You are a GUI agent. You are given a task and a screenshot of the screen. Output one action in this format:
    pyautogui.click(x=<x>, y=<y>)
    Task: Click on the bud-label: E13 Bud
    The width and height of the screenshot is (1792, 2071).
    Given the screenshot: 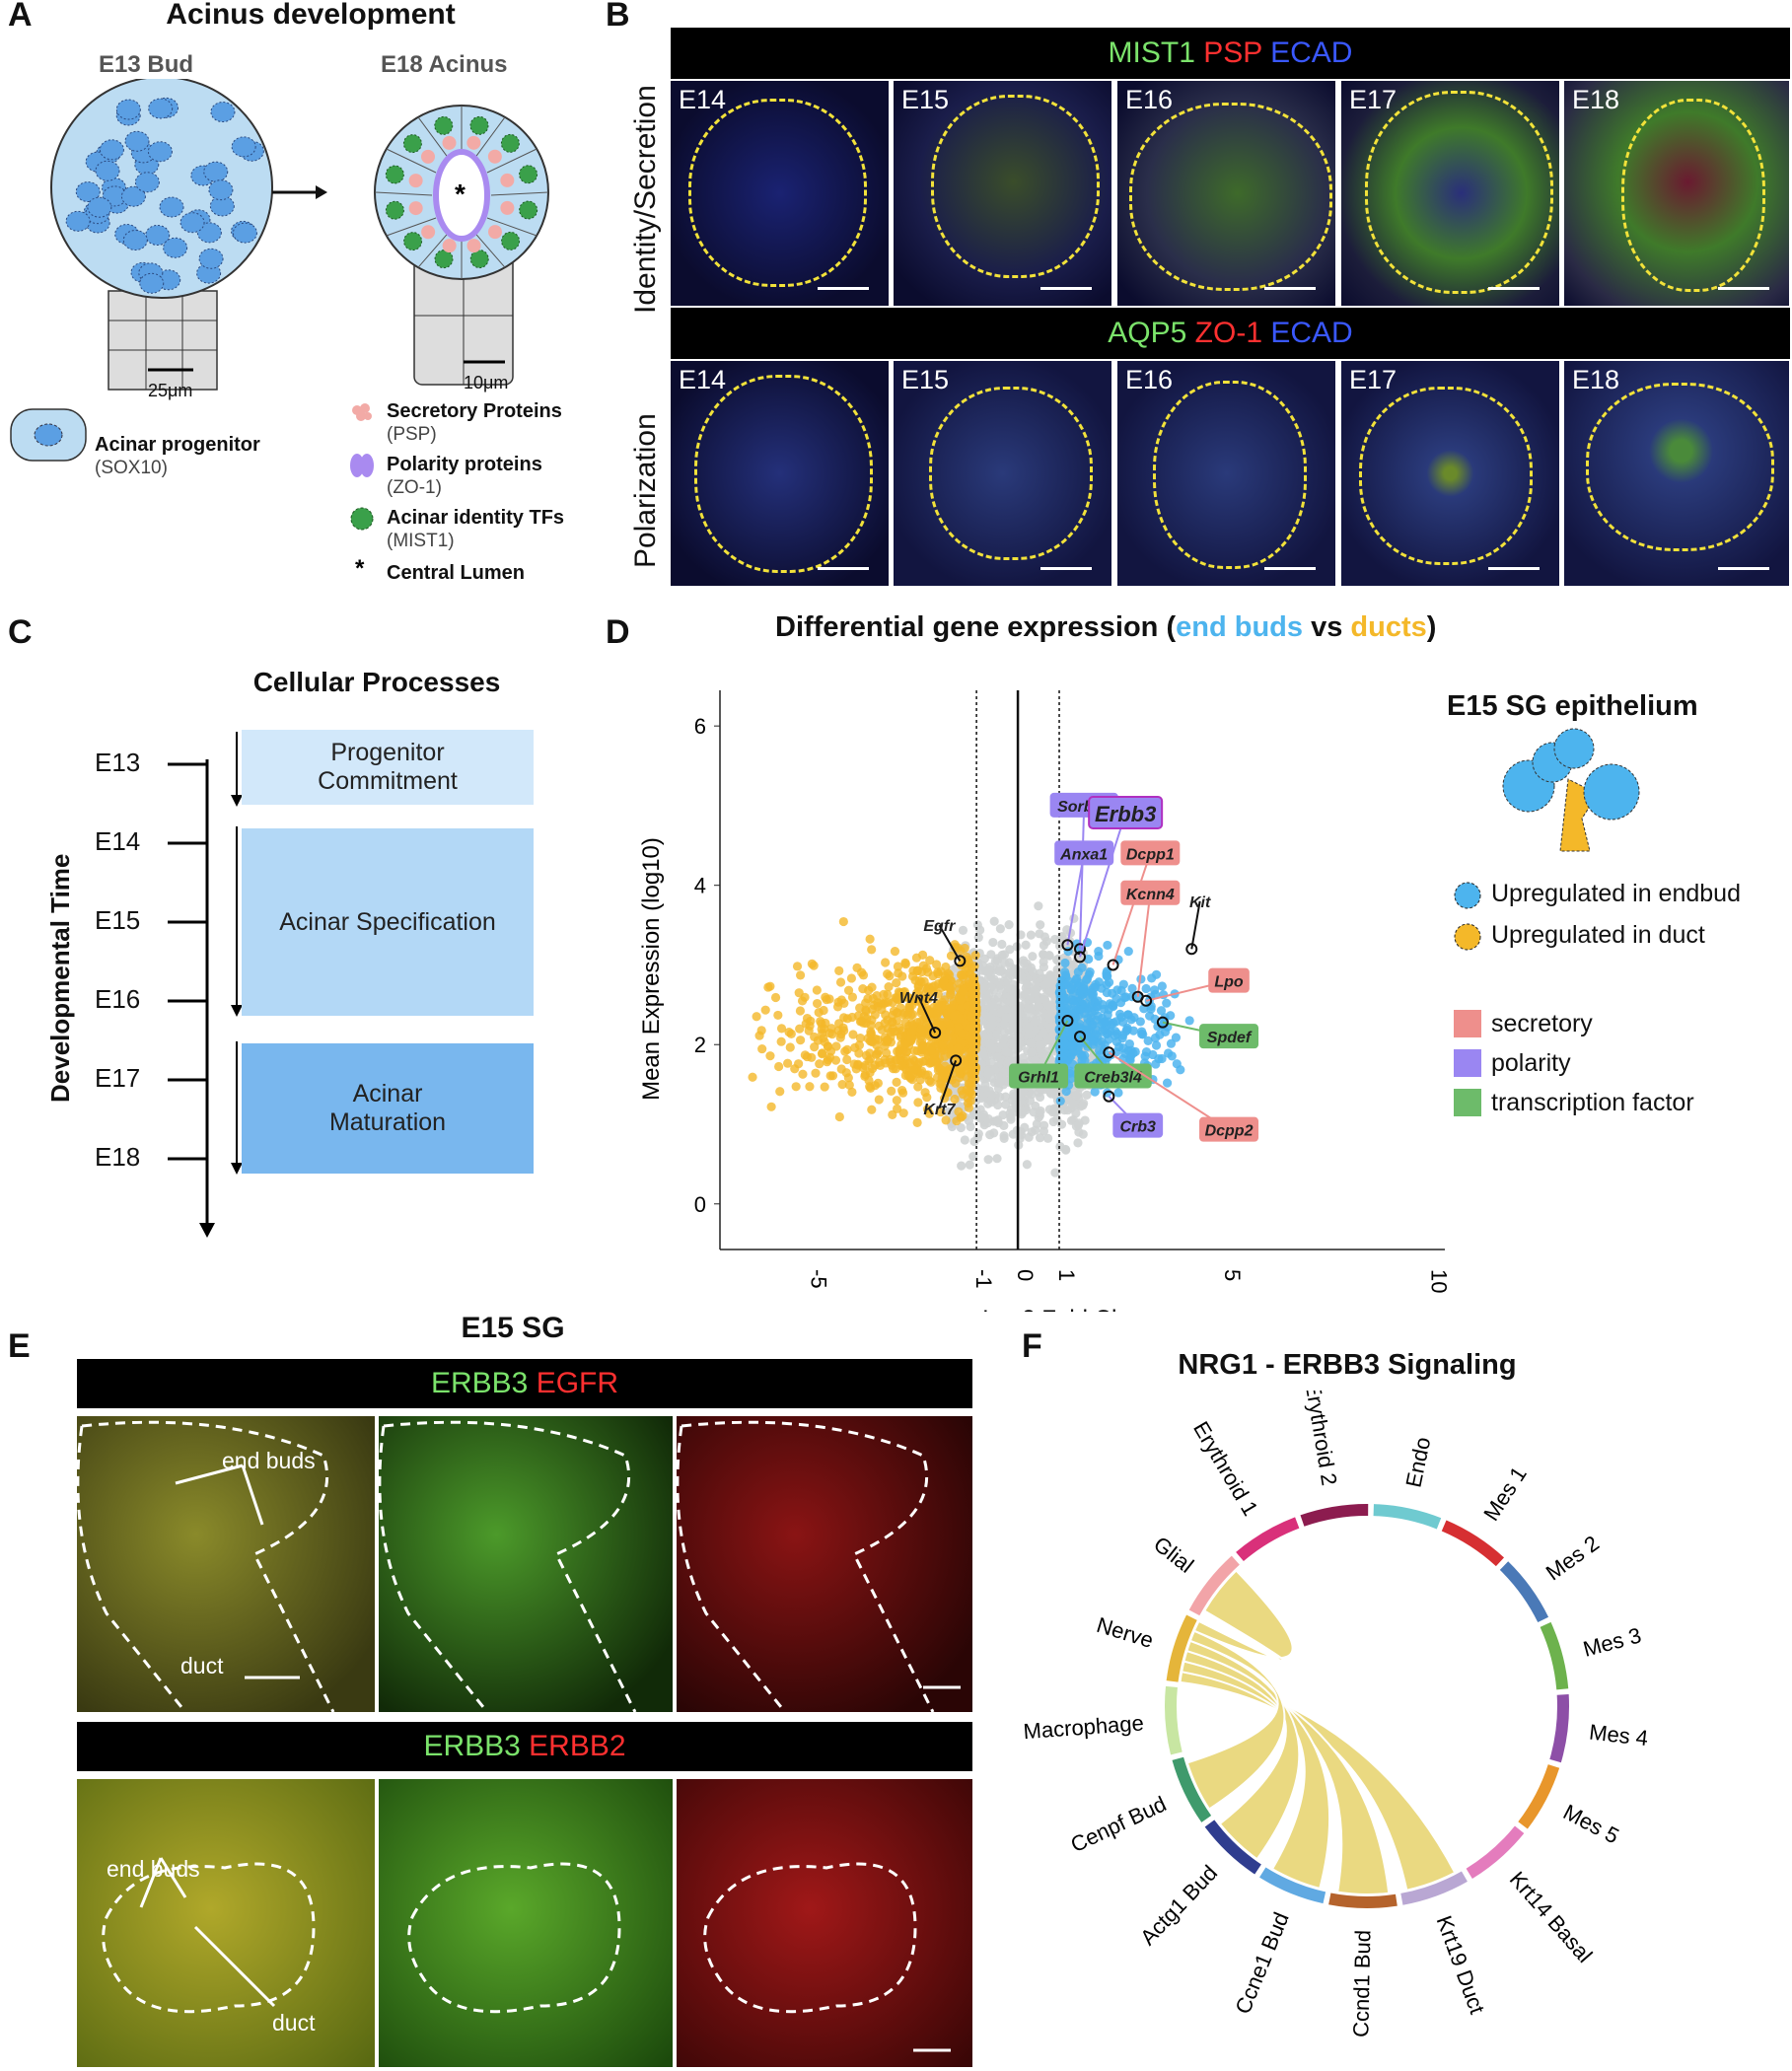 What is the action you would take?
    pyautogui.click(x=146, y=64)
    